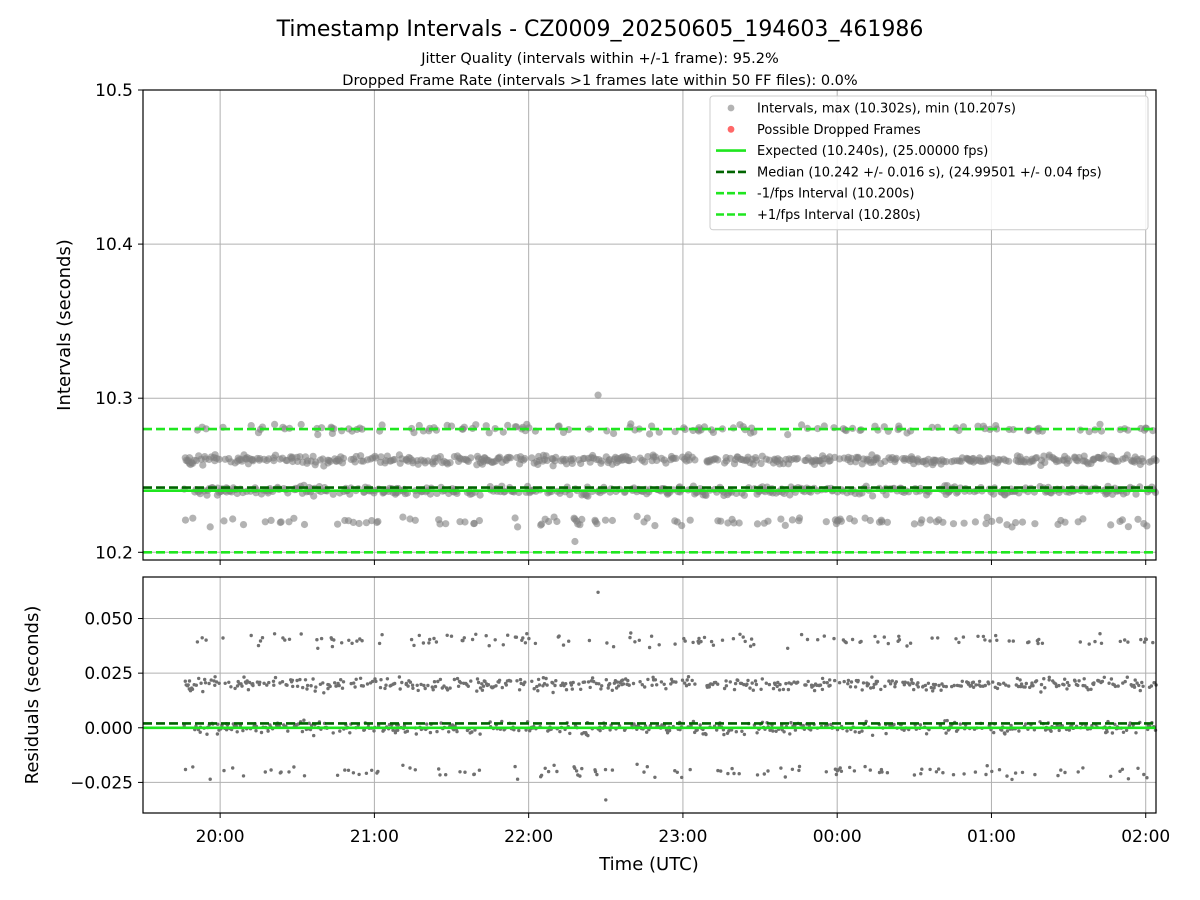 The width and height of the screenshot is (1200, 900). What do you see at coordinates (108, 620) in the screenshot?
I see `bottom-y-tick-label: 0.050` at bounding box center [108, 620].